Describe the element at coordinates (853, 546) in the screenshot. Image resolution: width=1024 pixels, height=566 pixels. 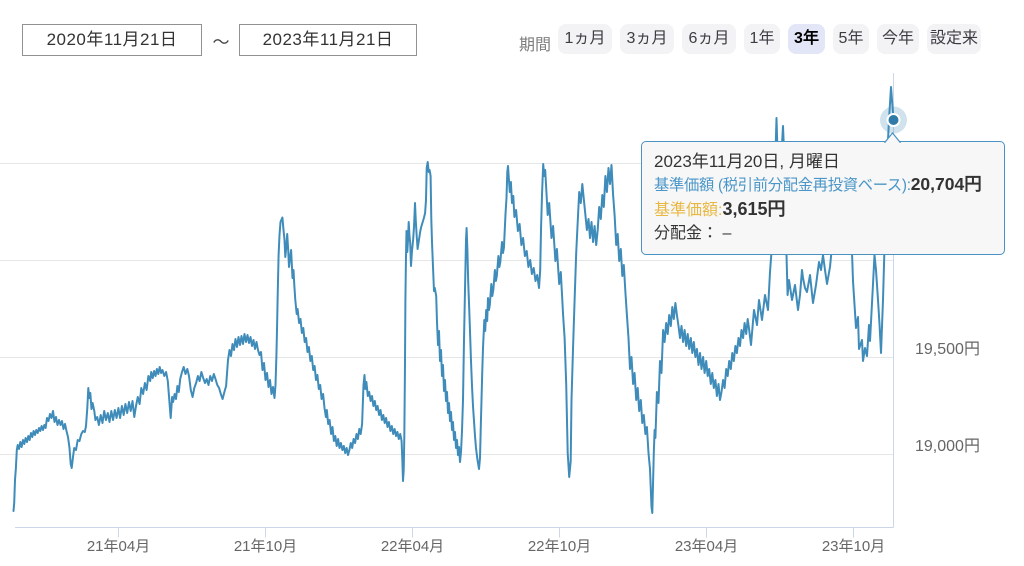
I see `svg-text: 23年10月` at that location.